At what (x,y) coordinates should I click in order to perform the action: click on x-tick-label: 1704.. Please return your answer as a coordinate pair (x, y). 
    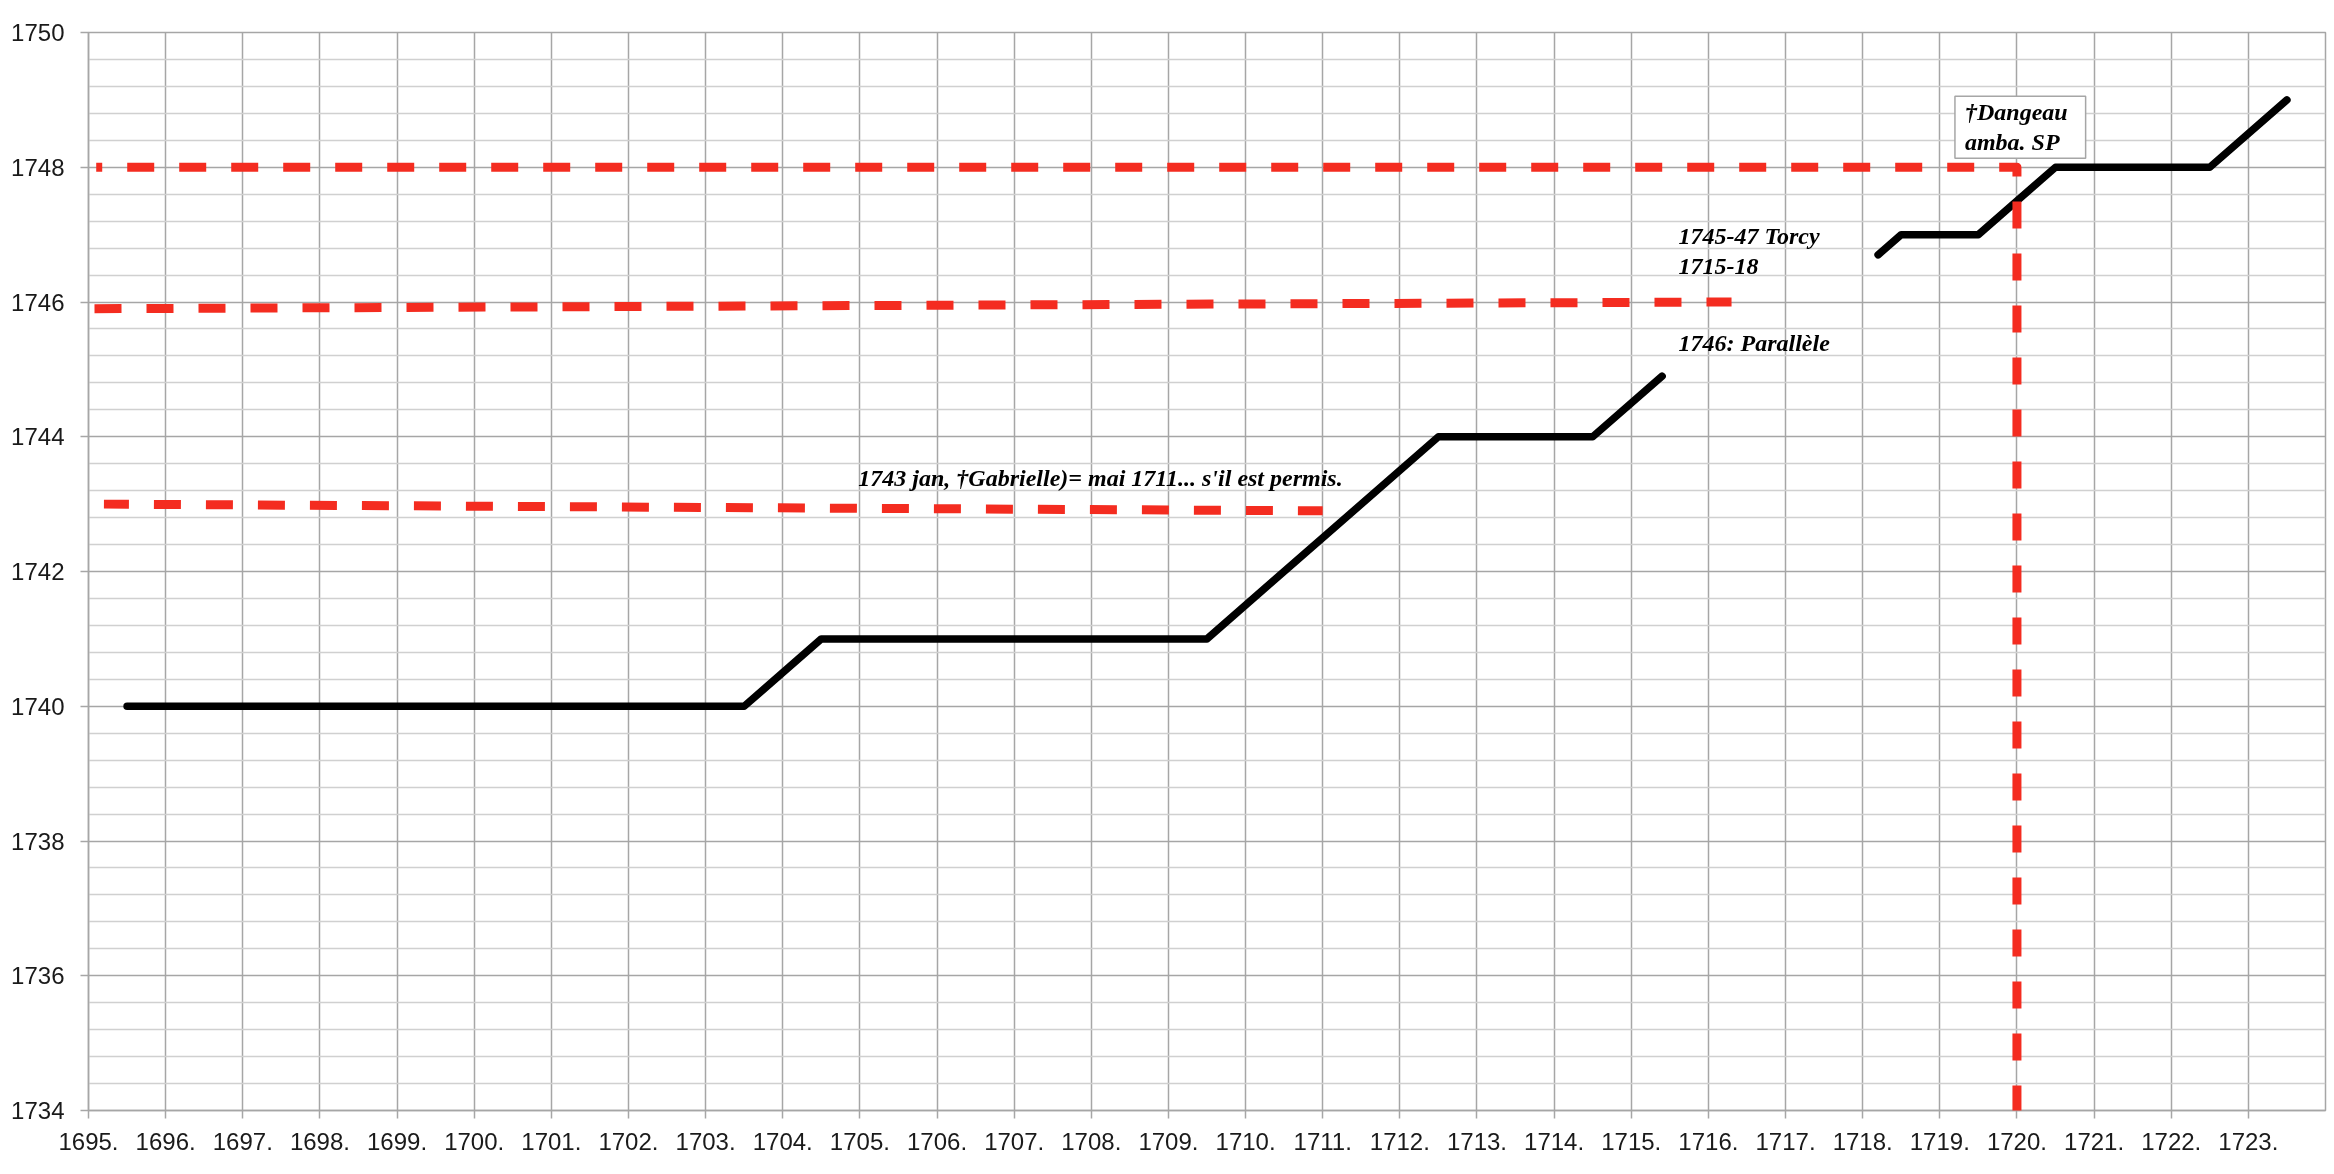
    Looking at the image, I should click on (782, 1141).